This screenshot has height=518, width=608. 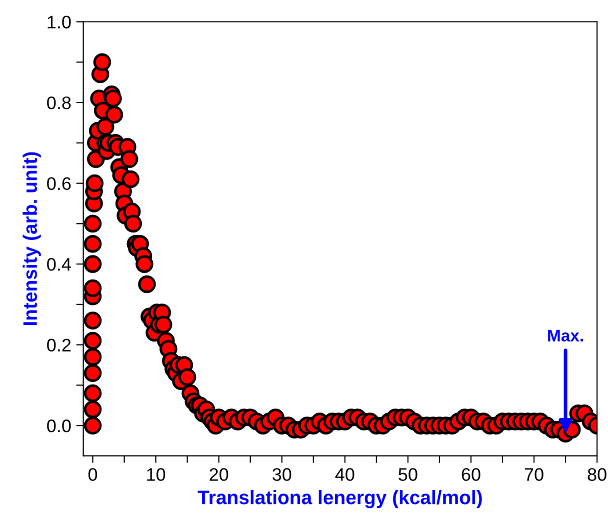 What do you see at coordinates (597, 474) in the screenshot?
I see `x-tick-label: 80` at bounding box center [597, 474].